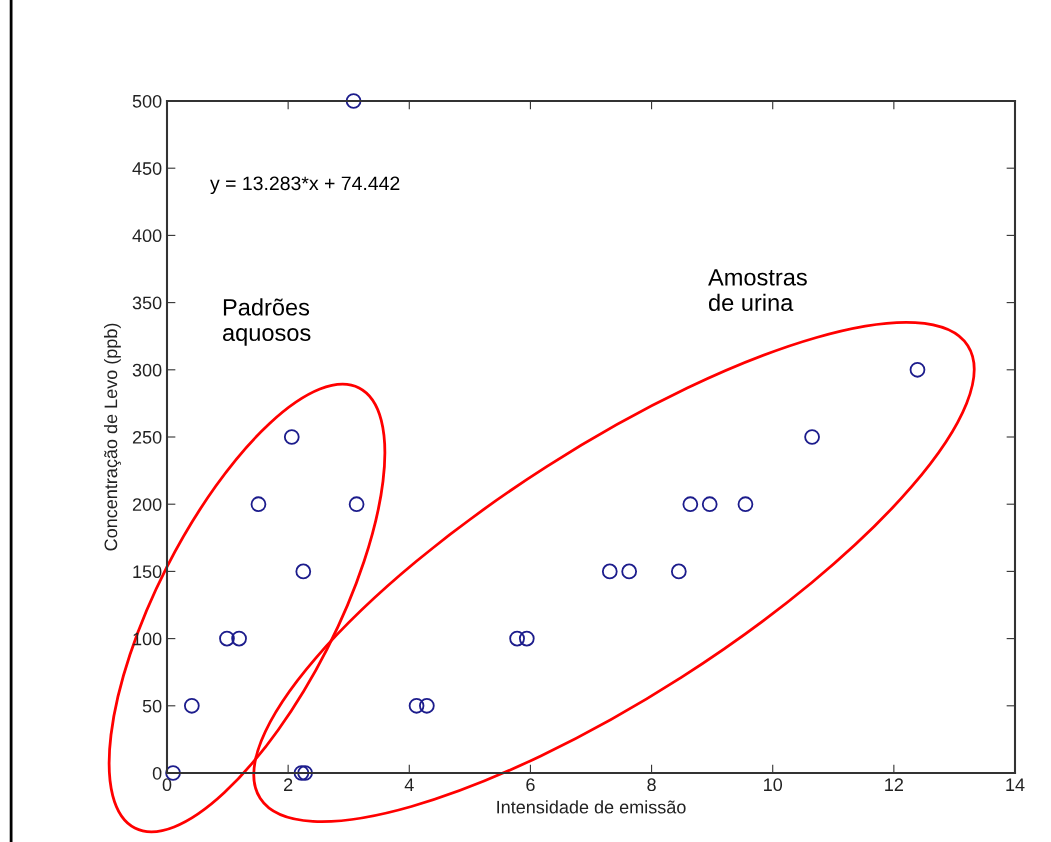 The width and height of the screenshot is (1051, 842). I want to click on x-tick-label: 8, so click(651, 785).